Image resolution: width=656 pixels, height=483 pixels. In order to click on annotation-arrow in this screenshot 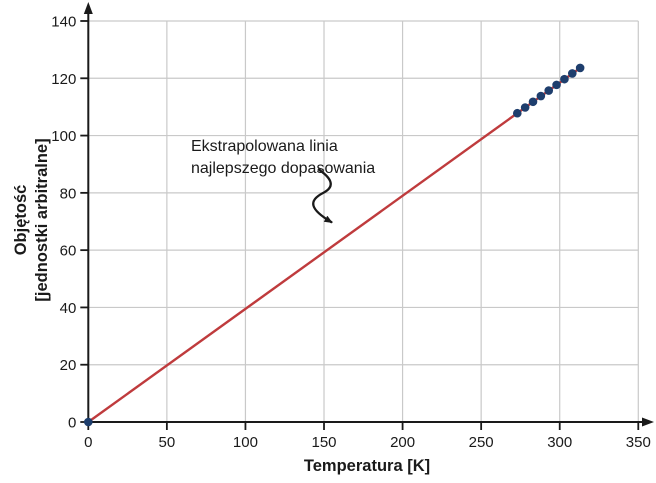, I will do `click(322, 196)`.